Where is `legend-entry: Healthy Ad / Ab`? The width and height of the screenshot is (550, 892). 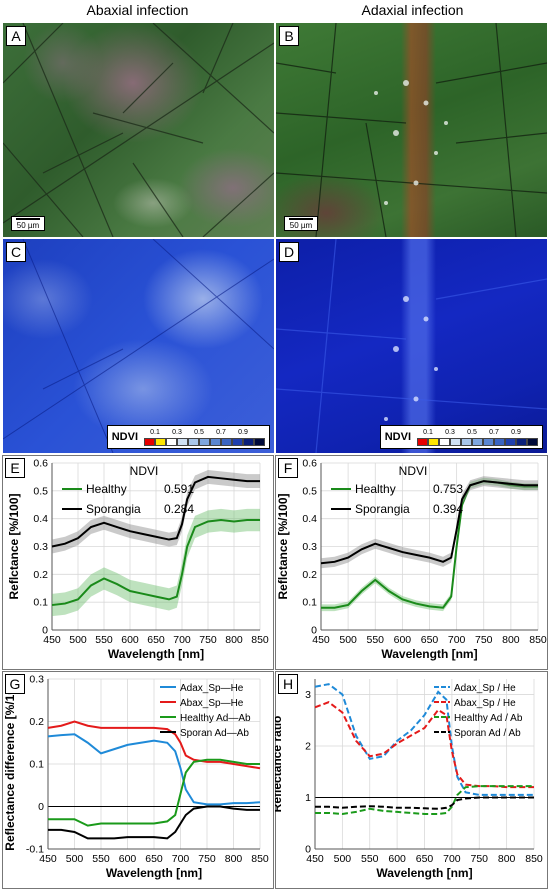
legend-entry: Healthy Ad / Ab is located at coordinates (488, 718).